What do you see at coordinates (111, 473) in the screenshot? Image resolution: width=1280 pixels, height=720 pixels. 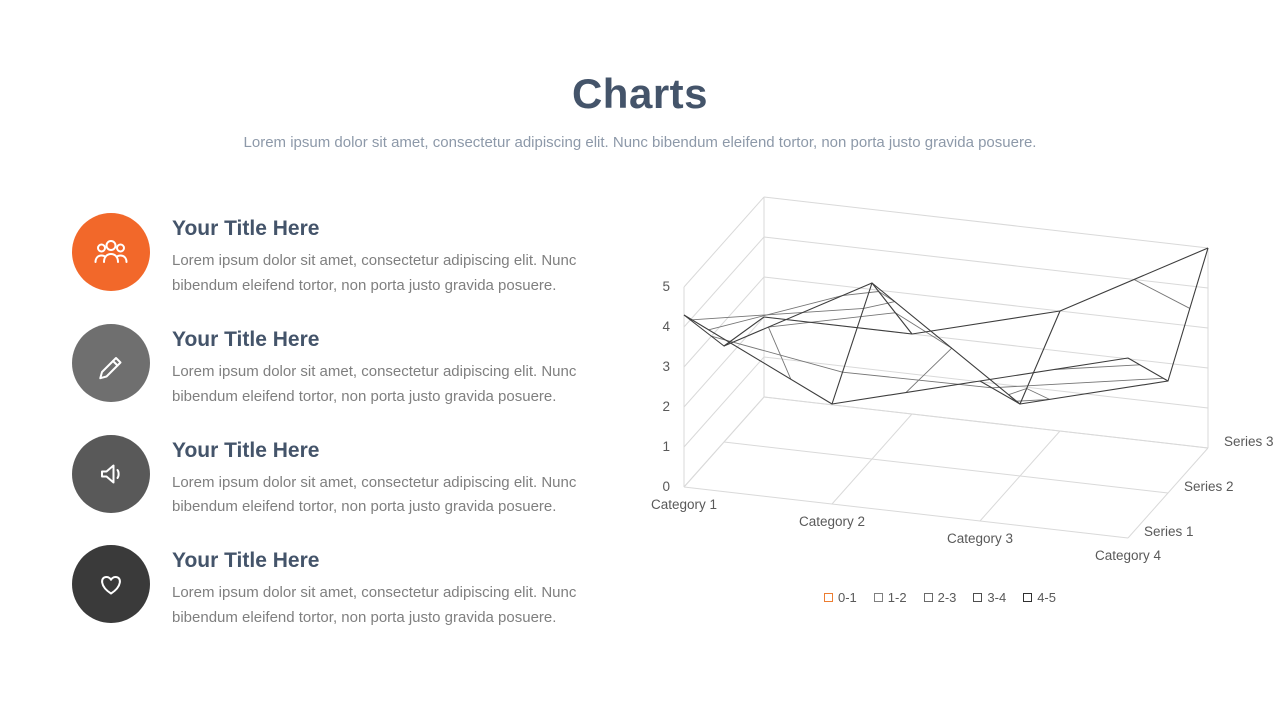 I see `speaker-icon` at bounding box center [111, 473].